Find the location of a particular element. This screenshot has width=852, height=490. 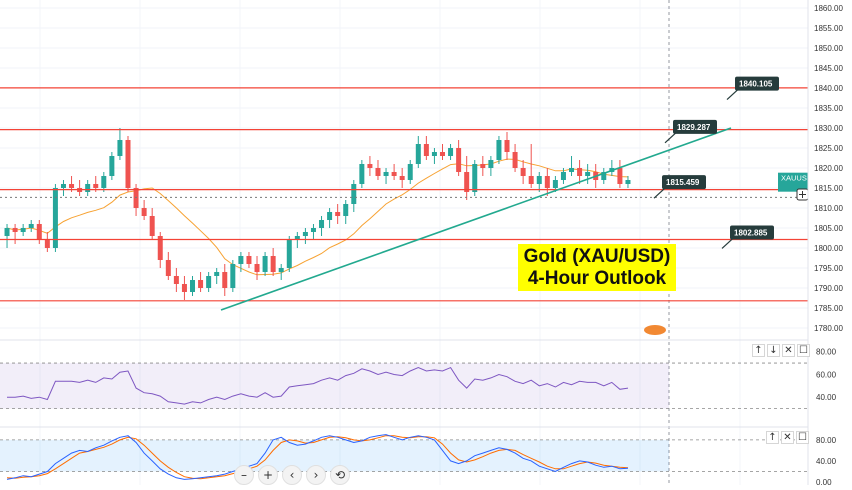

price-tick-label: 1830.00 is located at coordinates (828, 128).